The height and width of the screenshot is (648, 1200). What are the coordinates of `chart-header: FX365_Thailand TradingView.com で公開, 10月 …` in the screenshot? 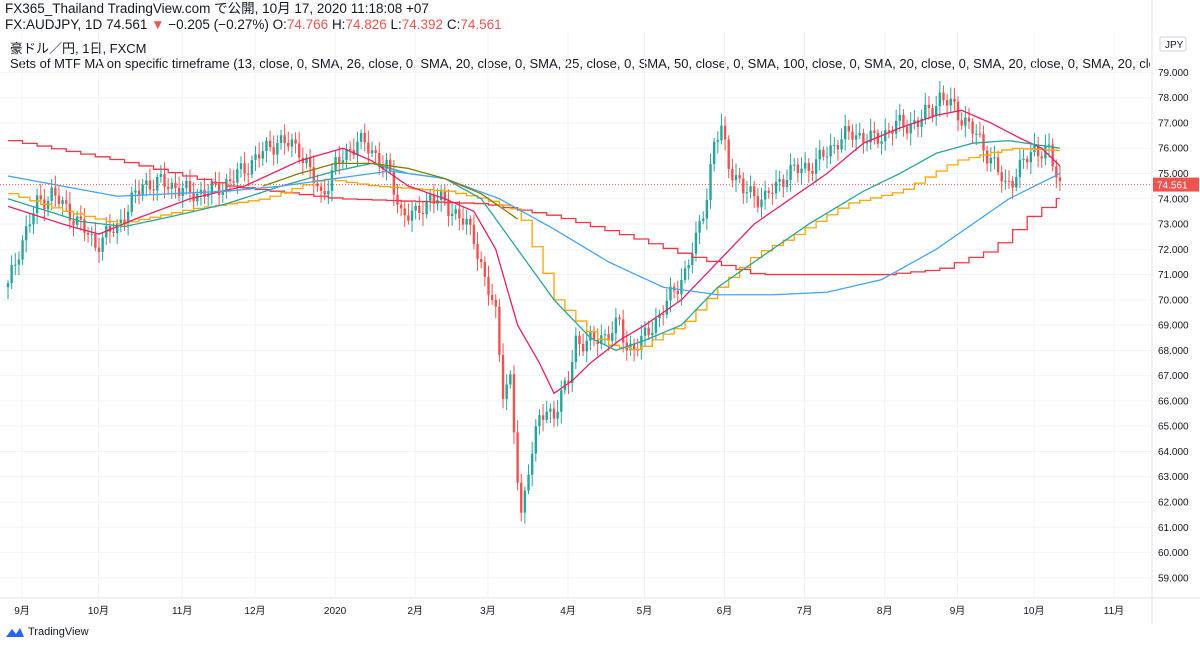 It's located at (253, 17).